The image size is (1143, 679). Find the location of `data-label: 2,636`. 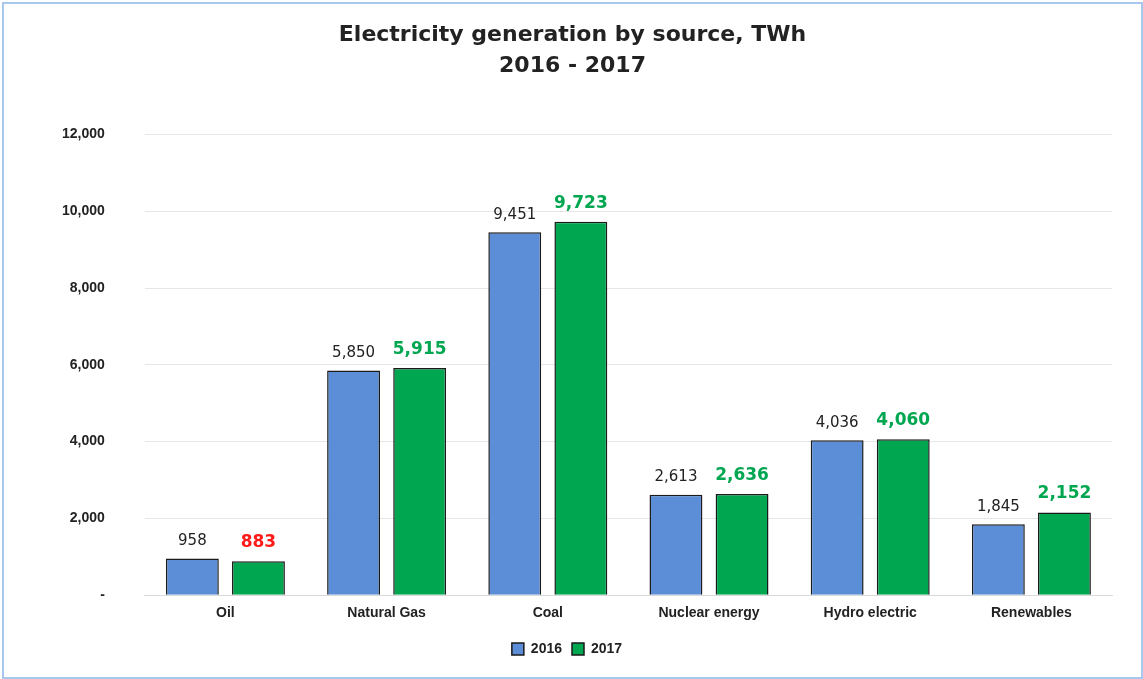

data-label: 2,636 is located at coordinates (742, 473).